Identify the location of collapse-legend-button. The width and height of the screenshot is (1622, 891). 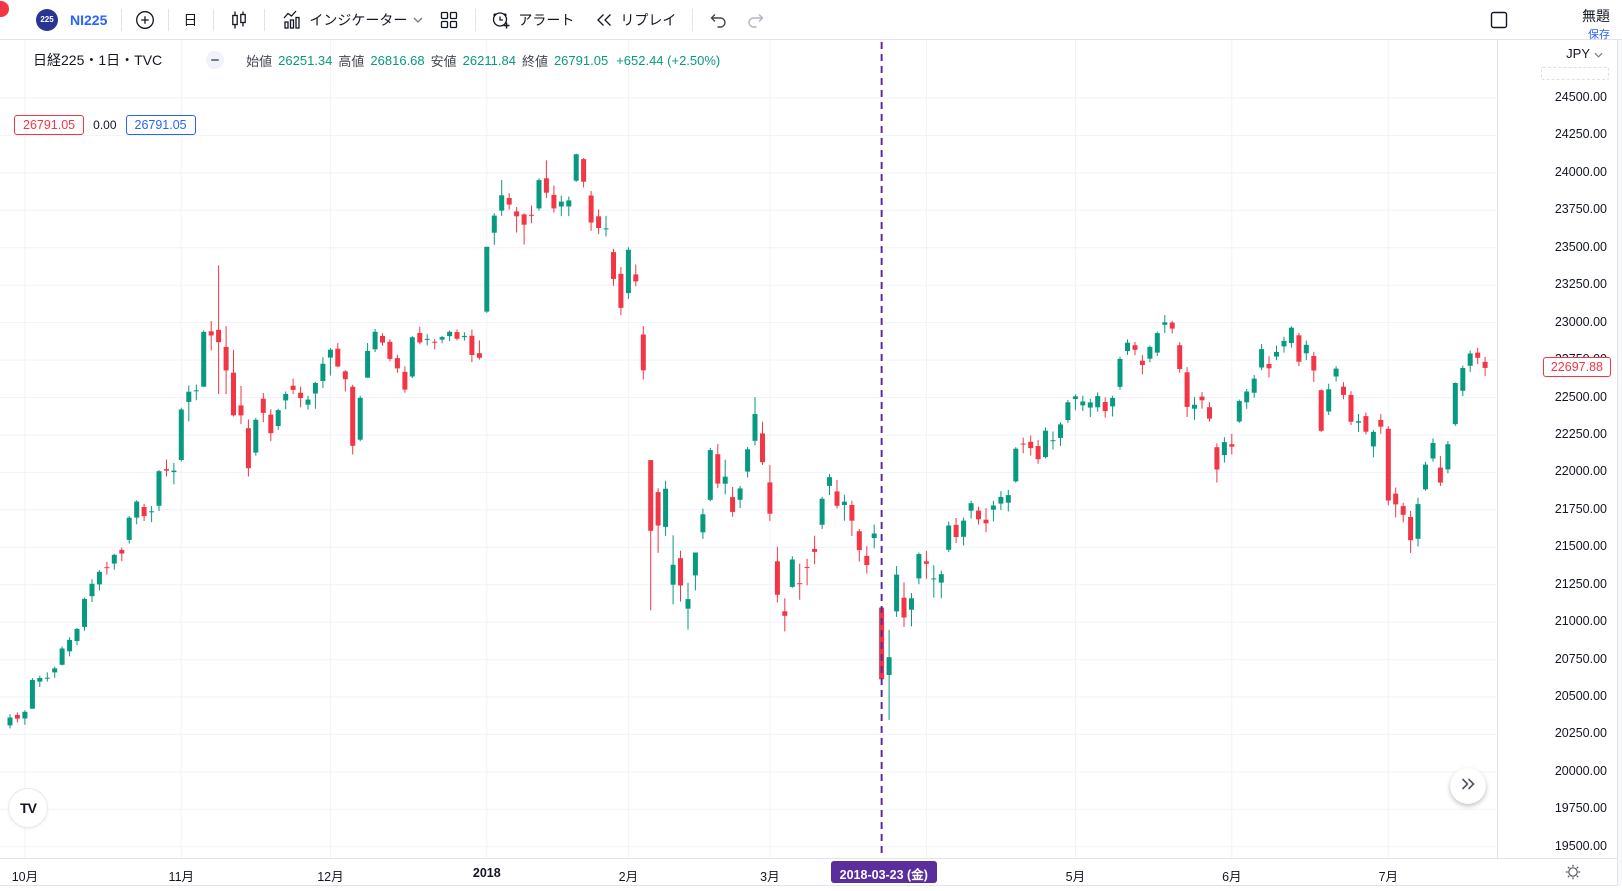
(215, 60).